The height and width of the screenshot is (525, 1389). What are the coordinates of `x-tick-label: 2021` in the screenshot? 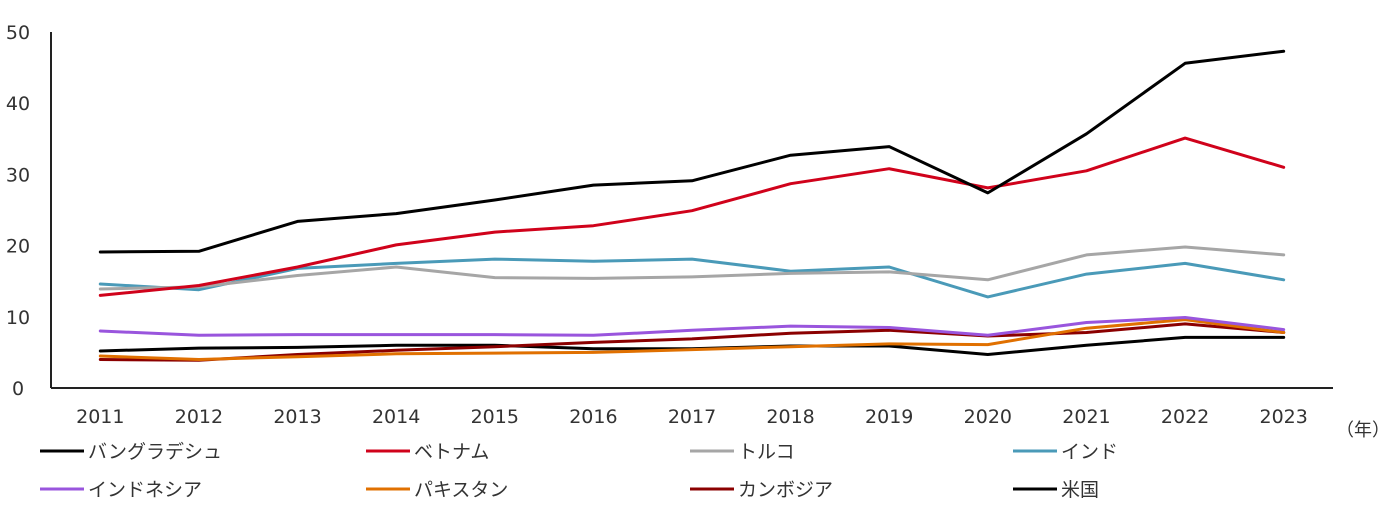 It's located at (1086, 417).